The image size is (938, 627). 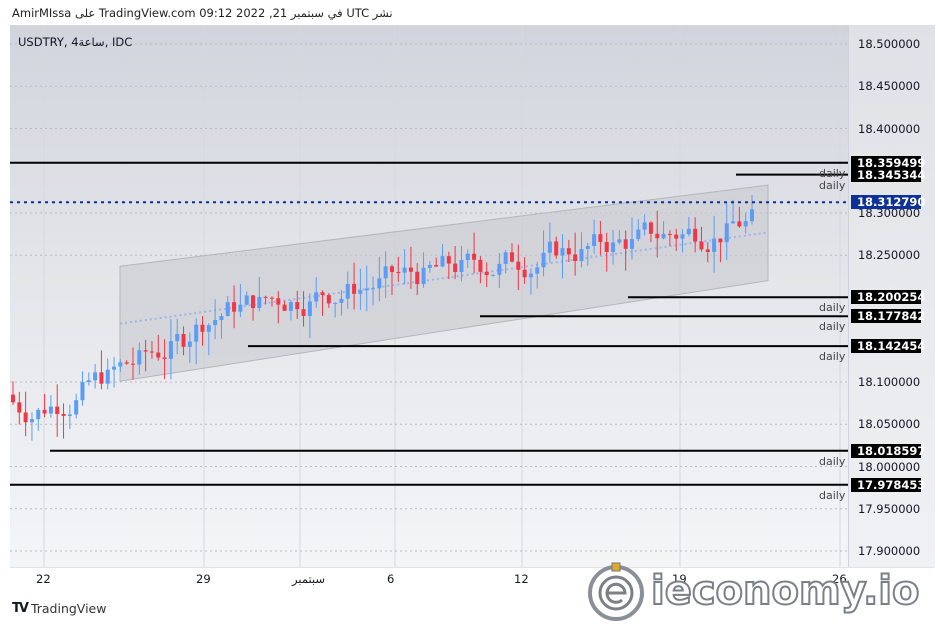 What do you see at coordinates (472, 581) in the screenshot?
I see `time-scale` at bounding box center [472, 581].